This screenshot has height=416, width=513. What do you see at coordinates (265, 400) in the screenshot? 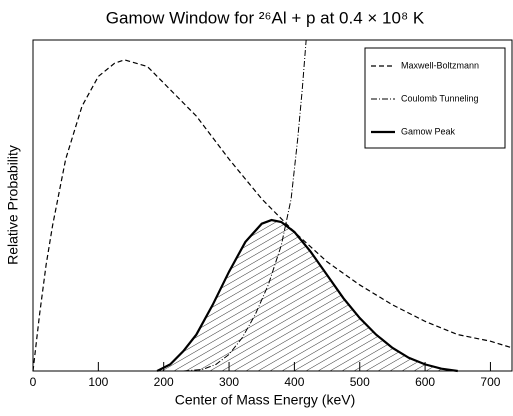
I see `x-axis-label: Center of Mass Energy (keV)` at bounding box center [265, 400].